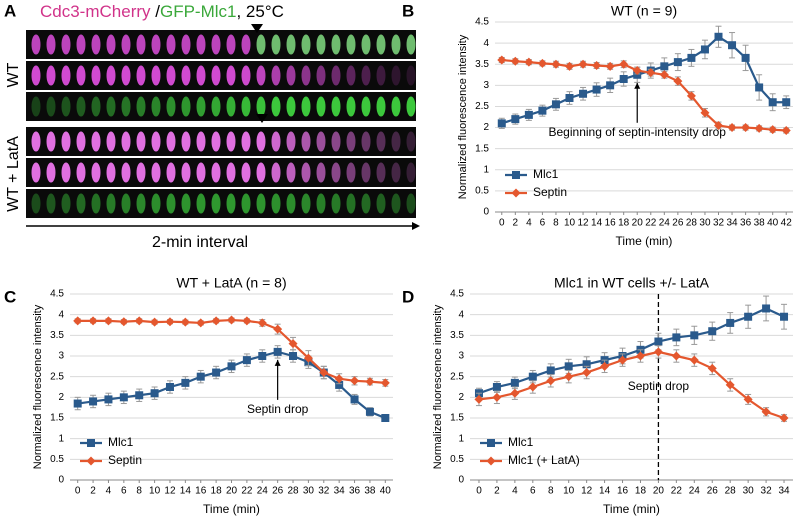 This screenshot has width=800, height=522. I want to click on chart-title: WT (n = 9), so click(644, 11).